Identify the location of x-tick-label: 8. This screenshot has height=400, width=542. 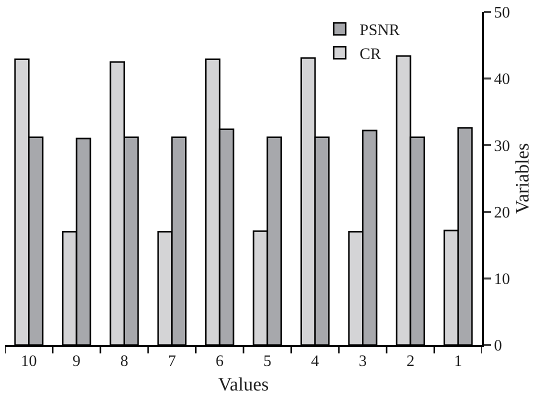
(124, 361).